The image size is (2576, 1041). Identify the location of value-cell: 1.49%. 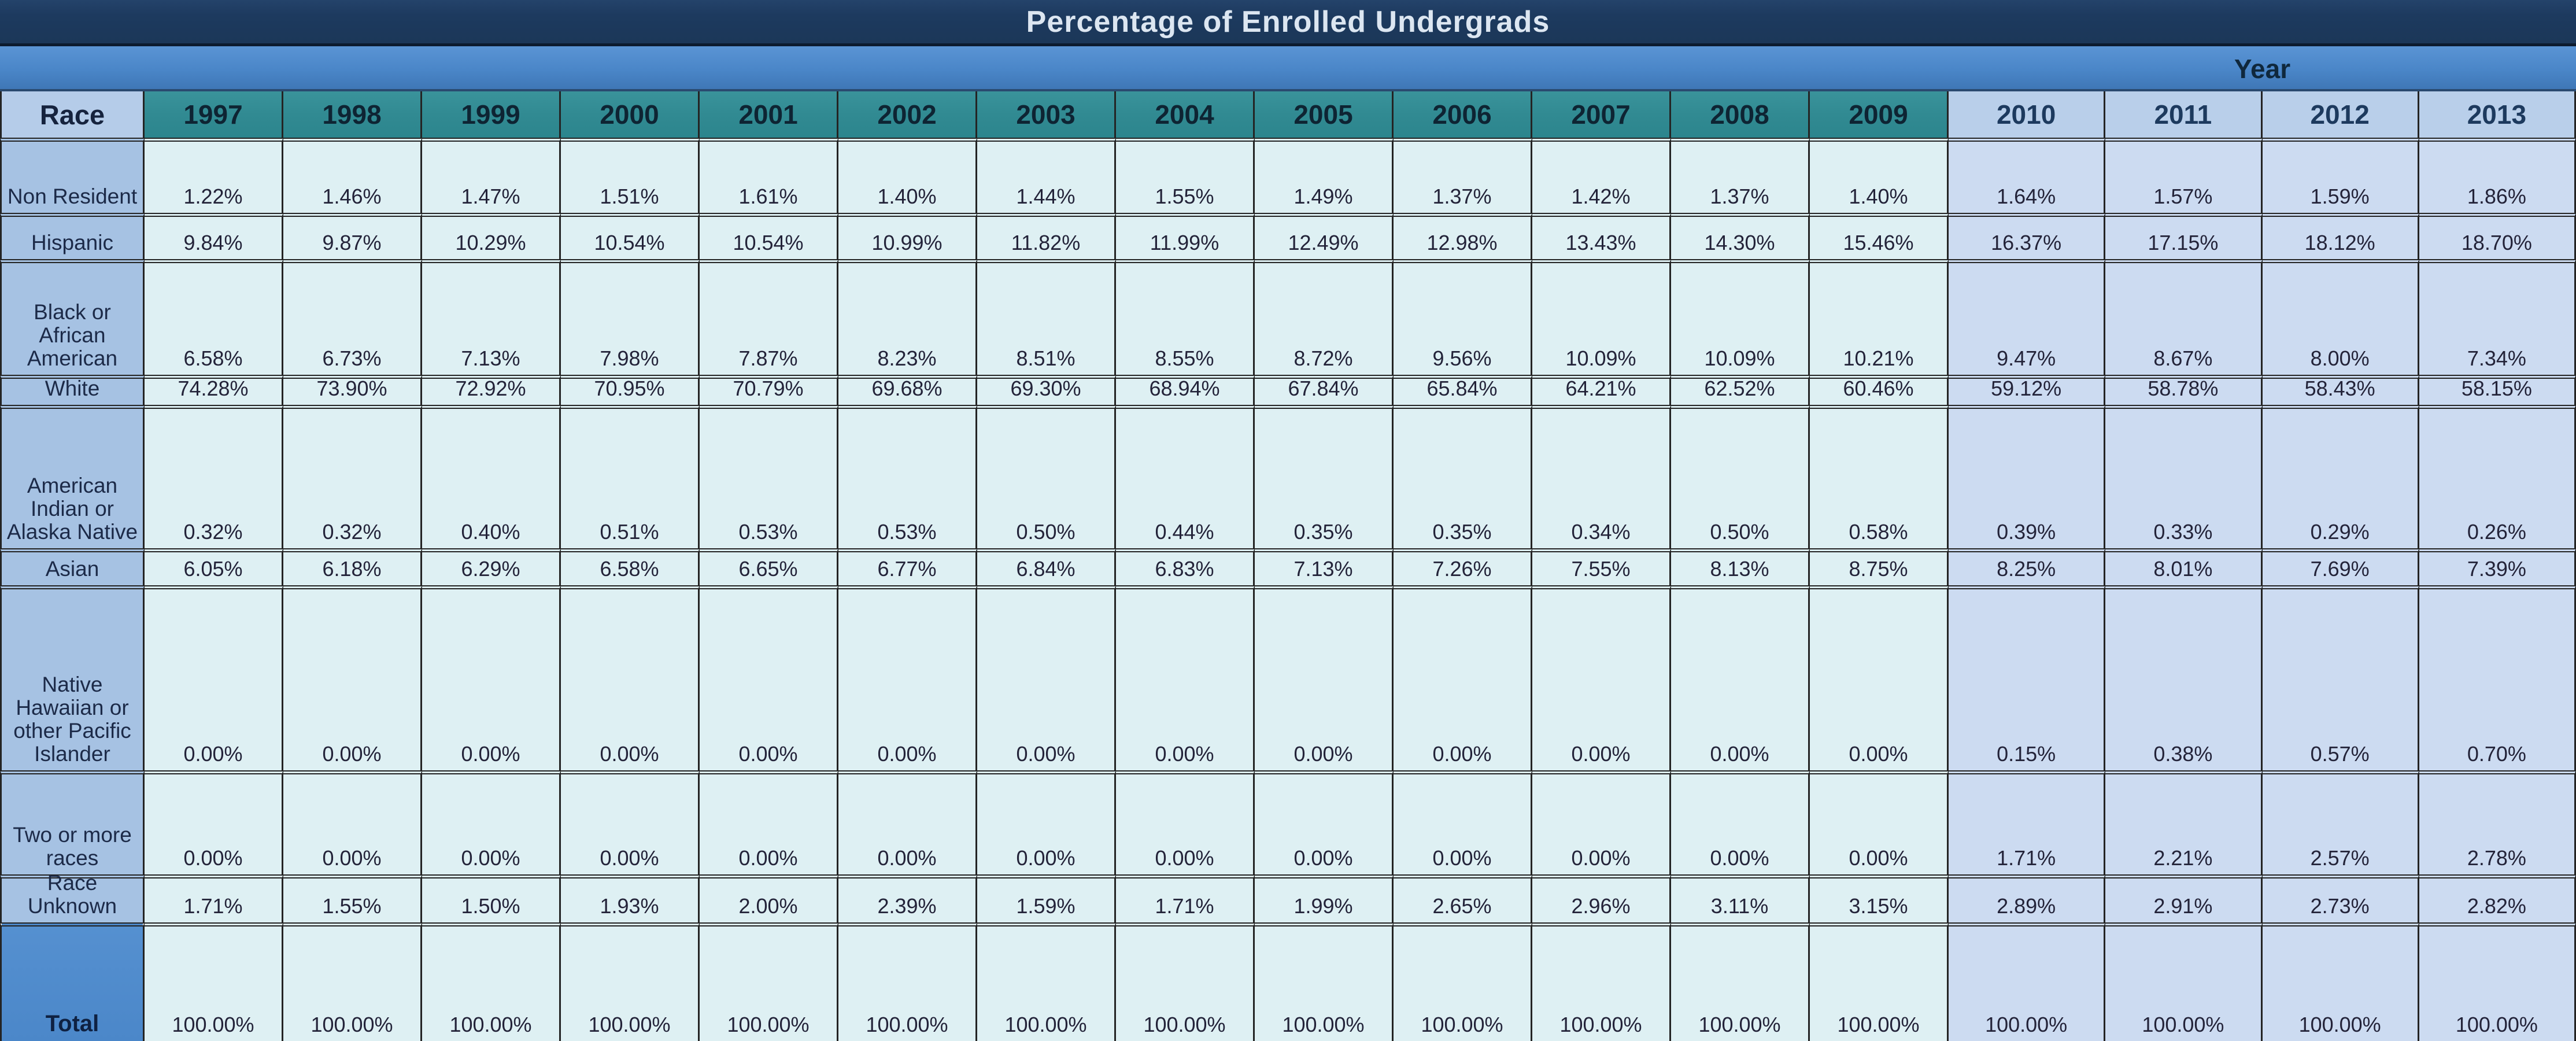
(1324, 175).